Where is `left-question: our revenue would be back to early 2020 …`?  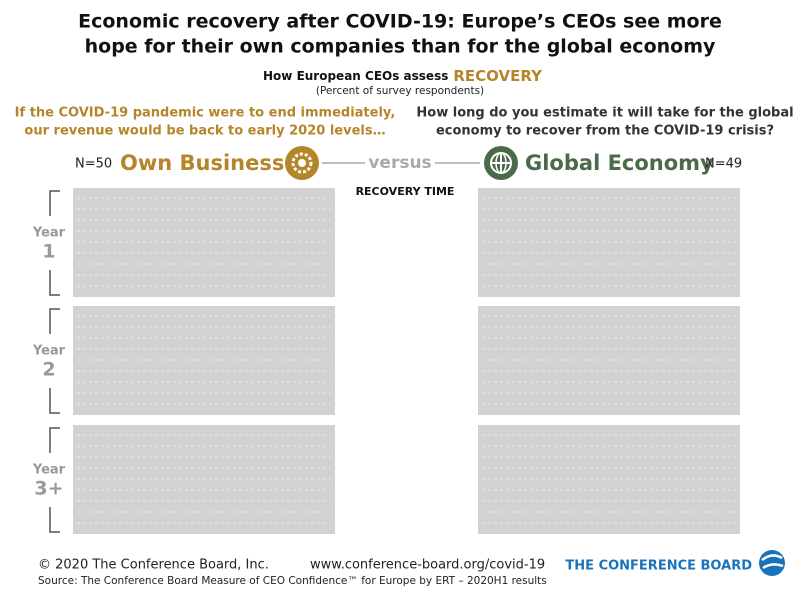
left-question: our revenue would be back to early 2020 … is located at coordinates (204, 131).